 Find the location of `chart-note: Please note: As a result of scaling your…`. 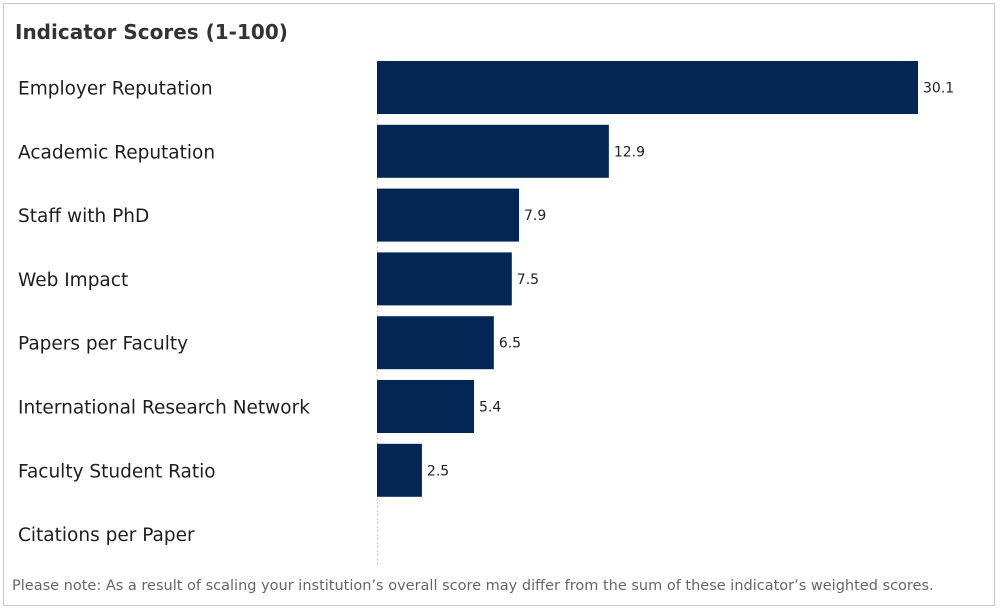

chart-note: Please note: As a result of scaling your… is located at coordinates (473, 586).